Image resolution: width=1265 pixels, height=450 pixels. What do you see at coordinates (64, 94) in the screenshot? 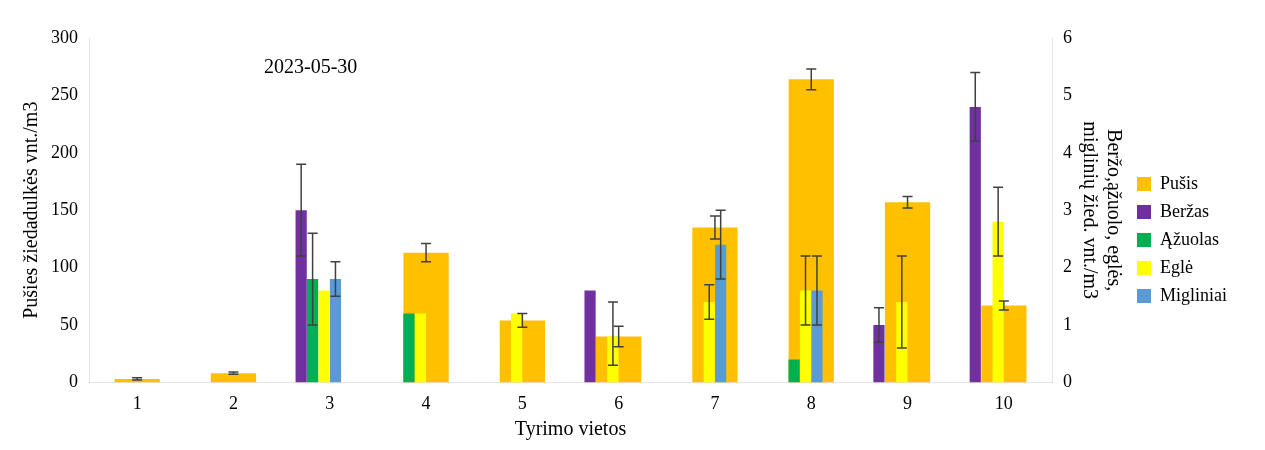
I see `y-tick-label: 250` at bounding box center [64, 94].